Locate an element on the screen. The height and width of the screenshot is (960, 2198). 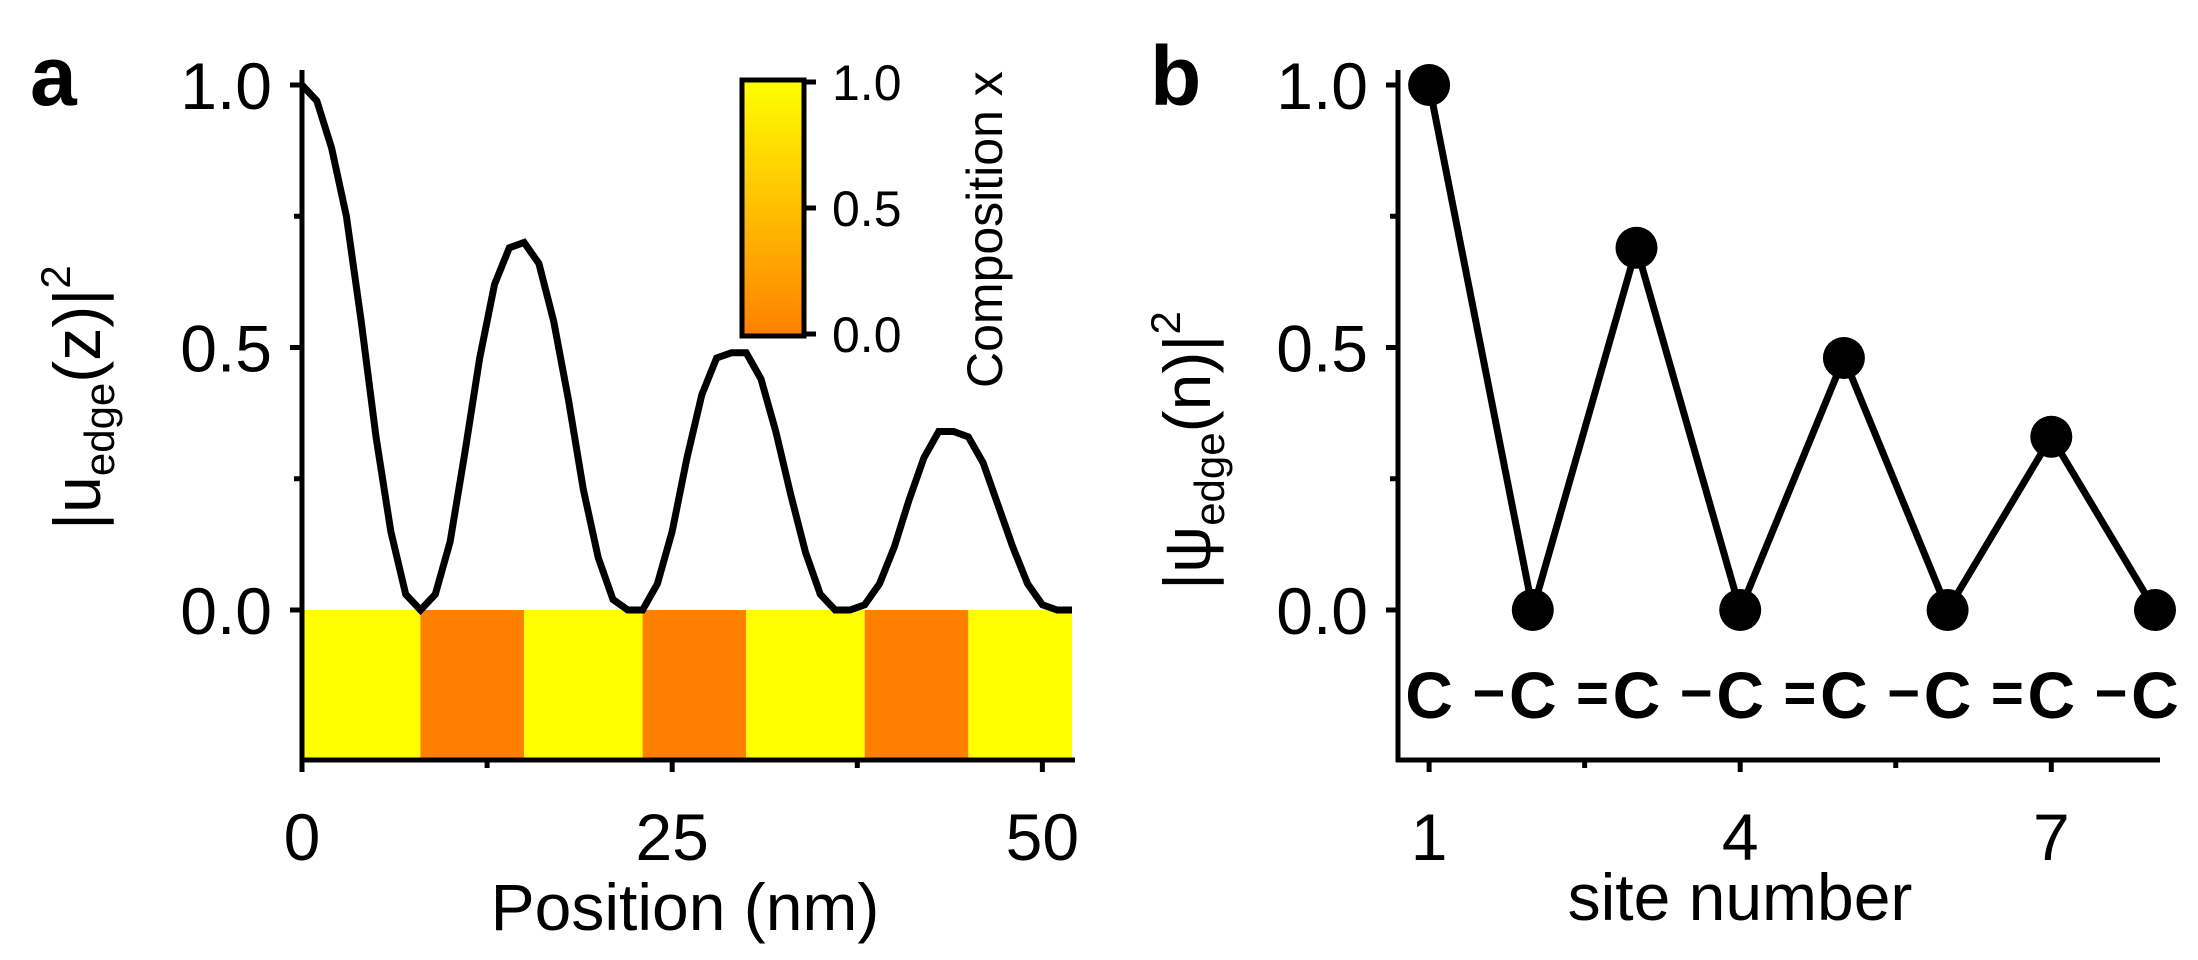
y-axis-label-b: |ψedge(n)|2 is located at coordinates (1187, 450).